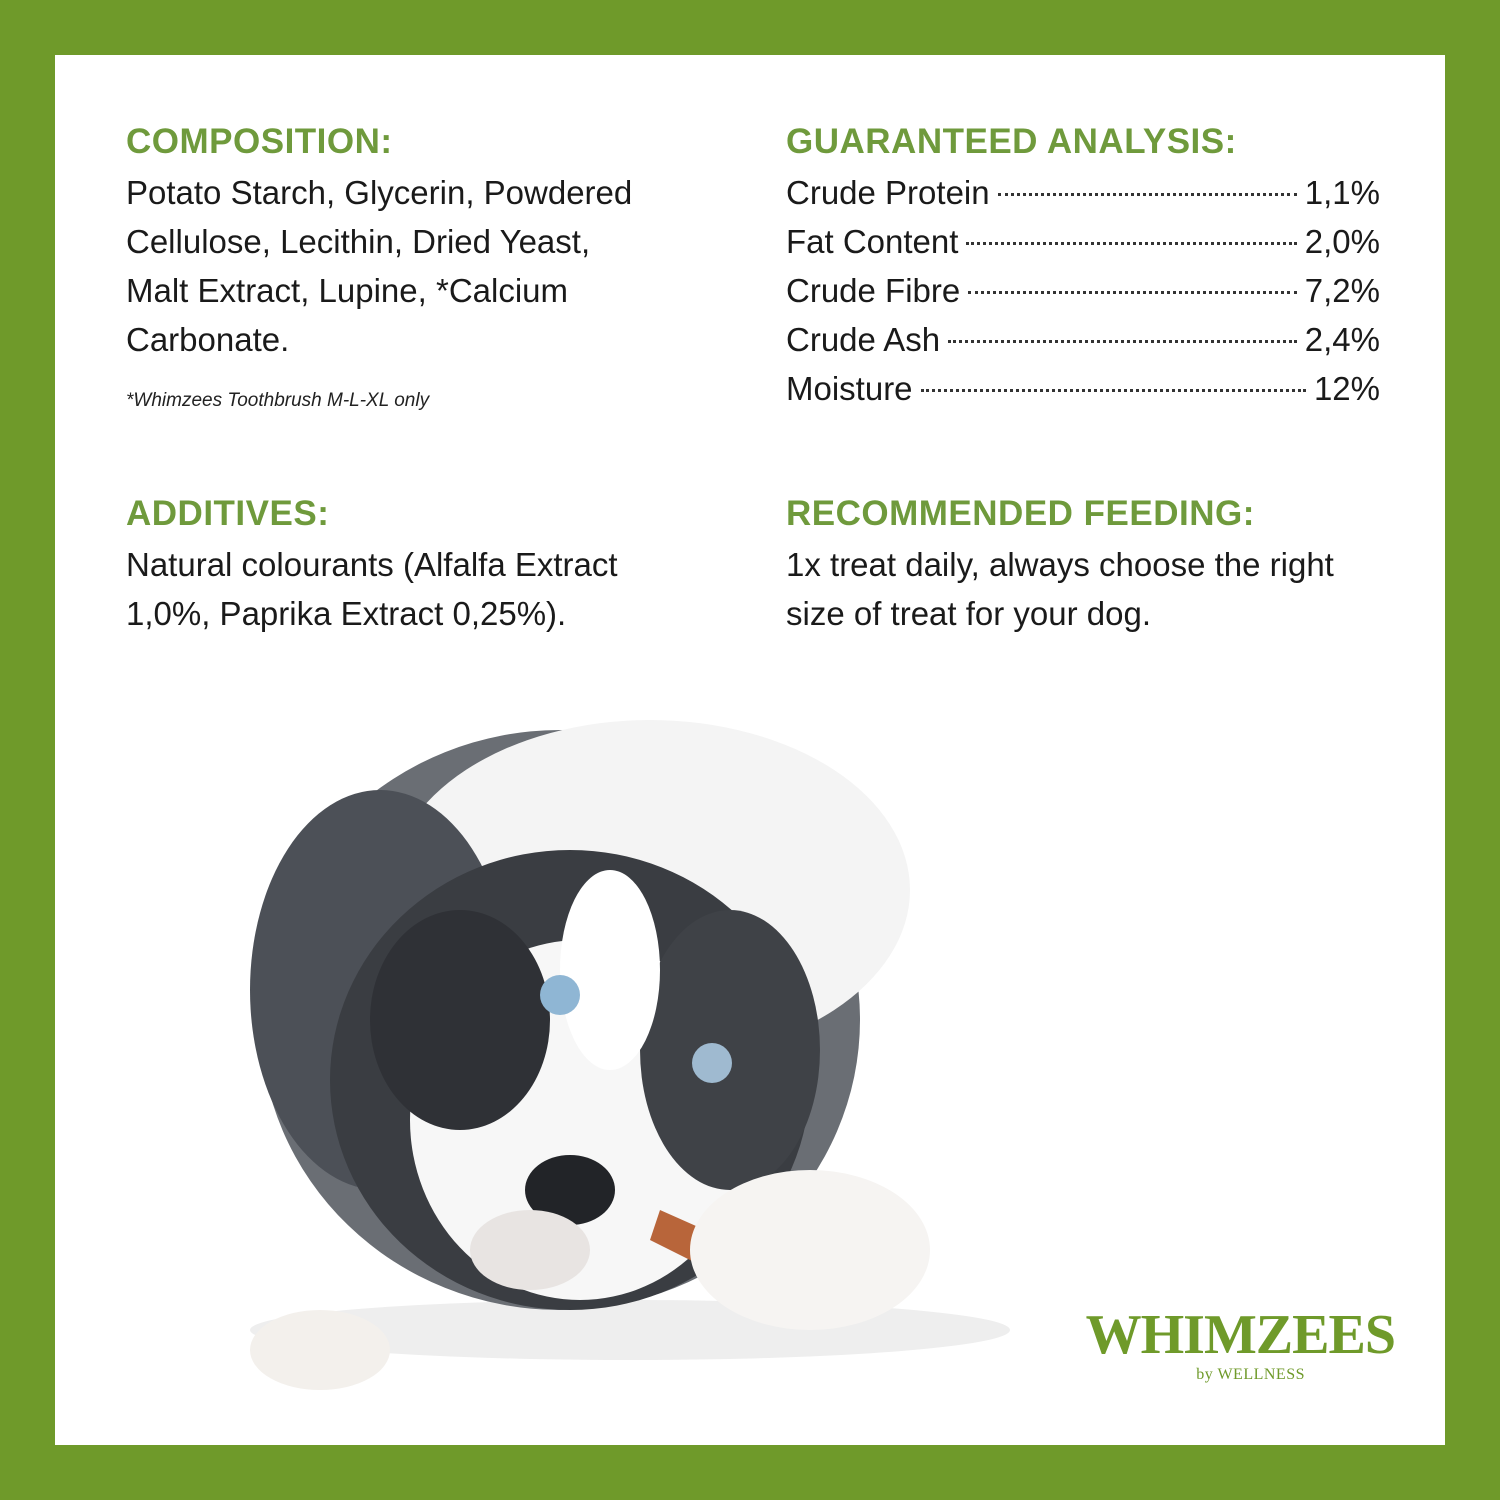  What do you see at coordinates (570, 1190) in the screenshot?
I see `dog-nose` at bounding box center [570, 1190].